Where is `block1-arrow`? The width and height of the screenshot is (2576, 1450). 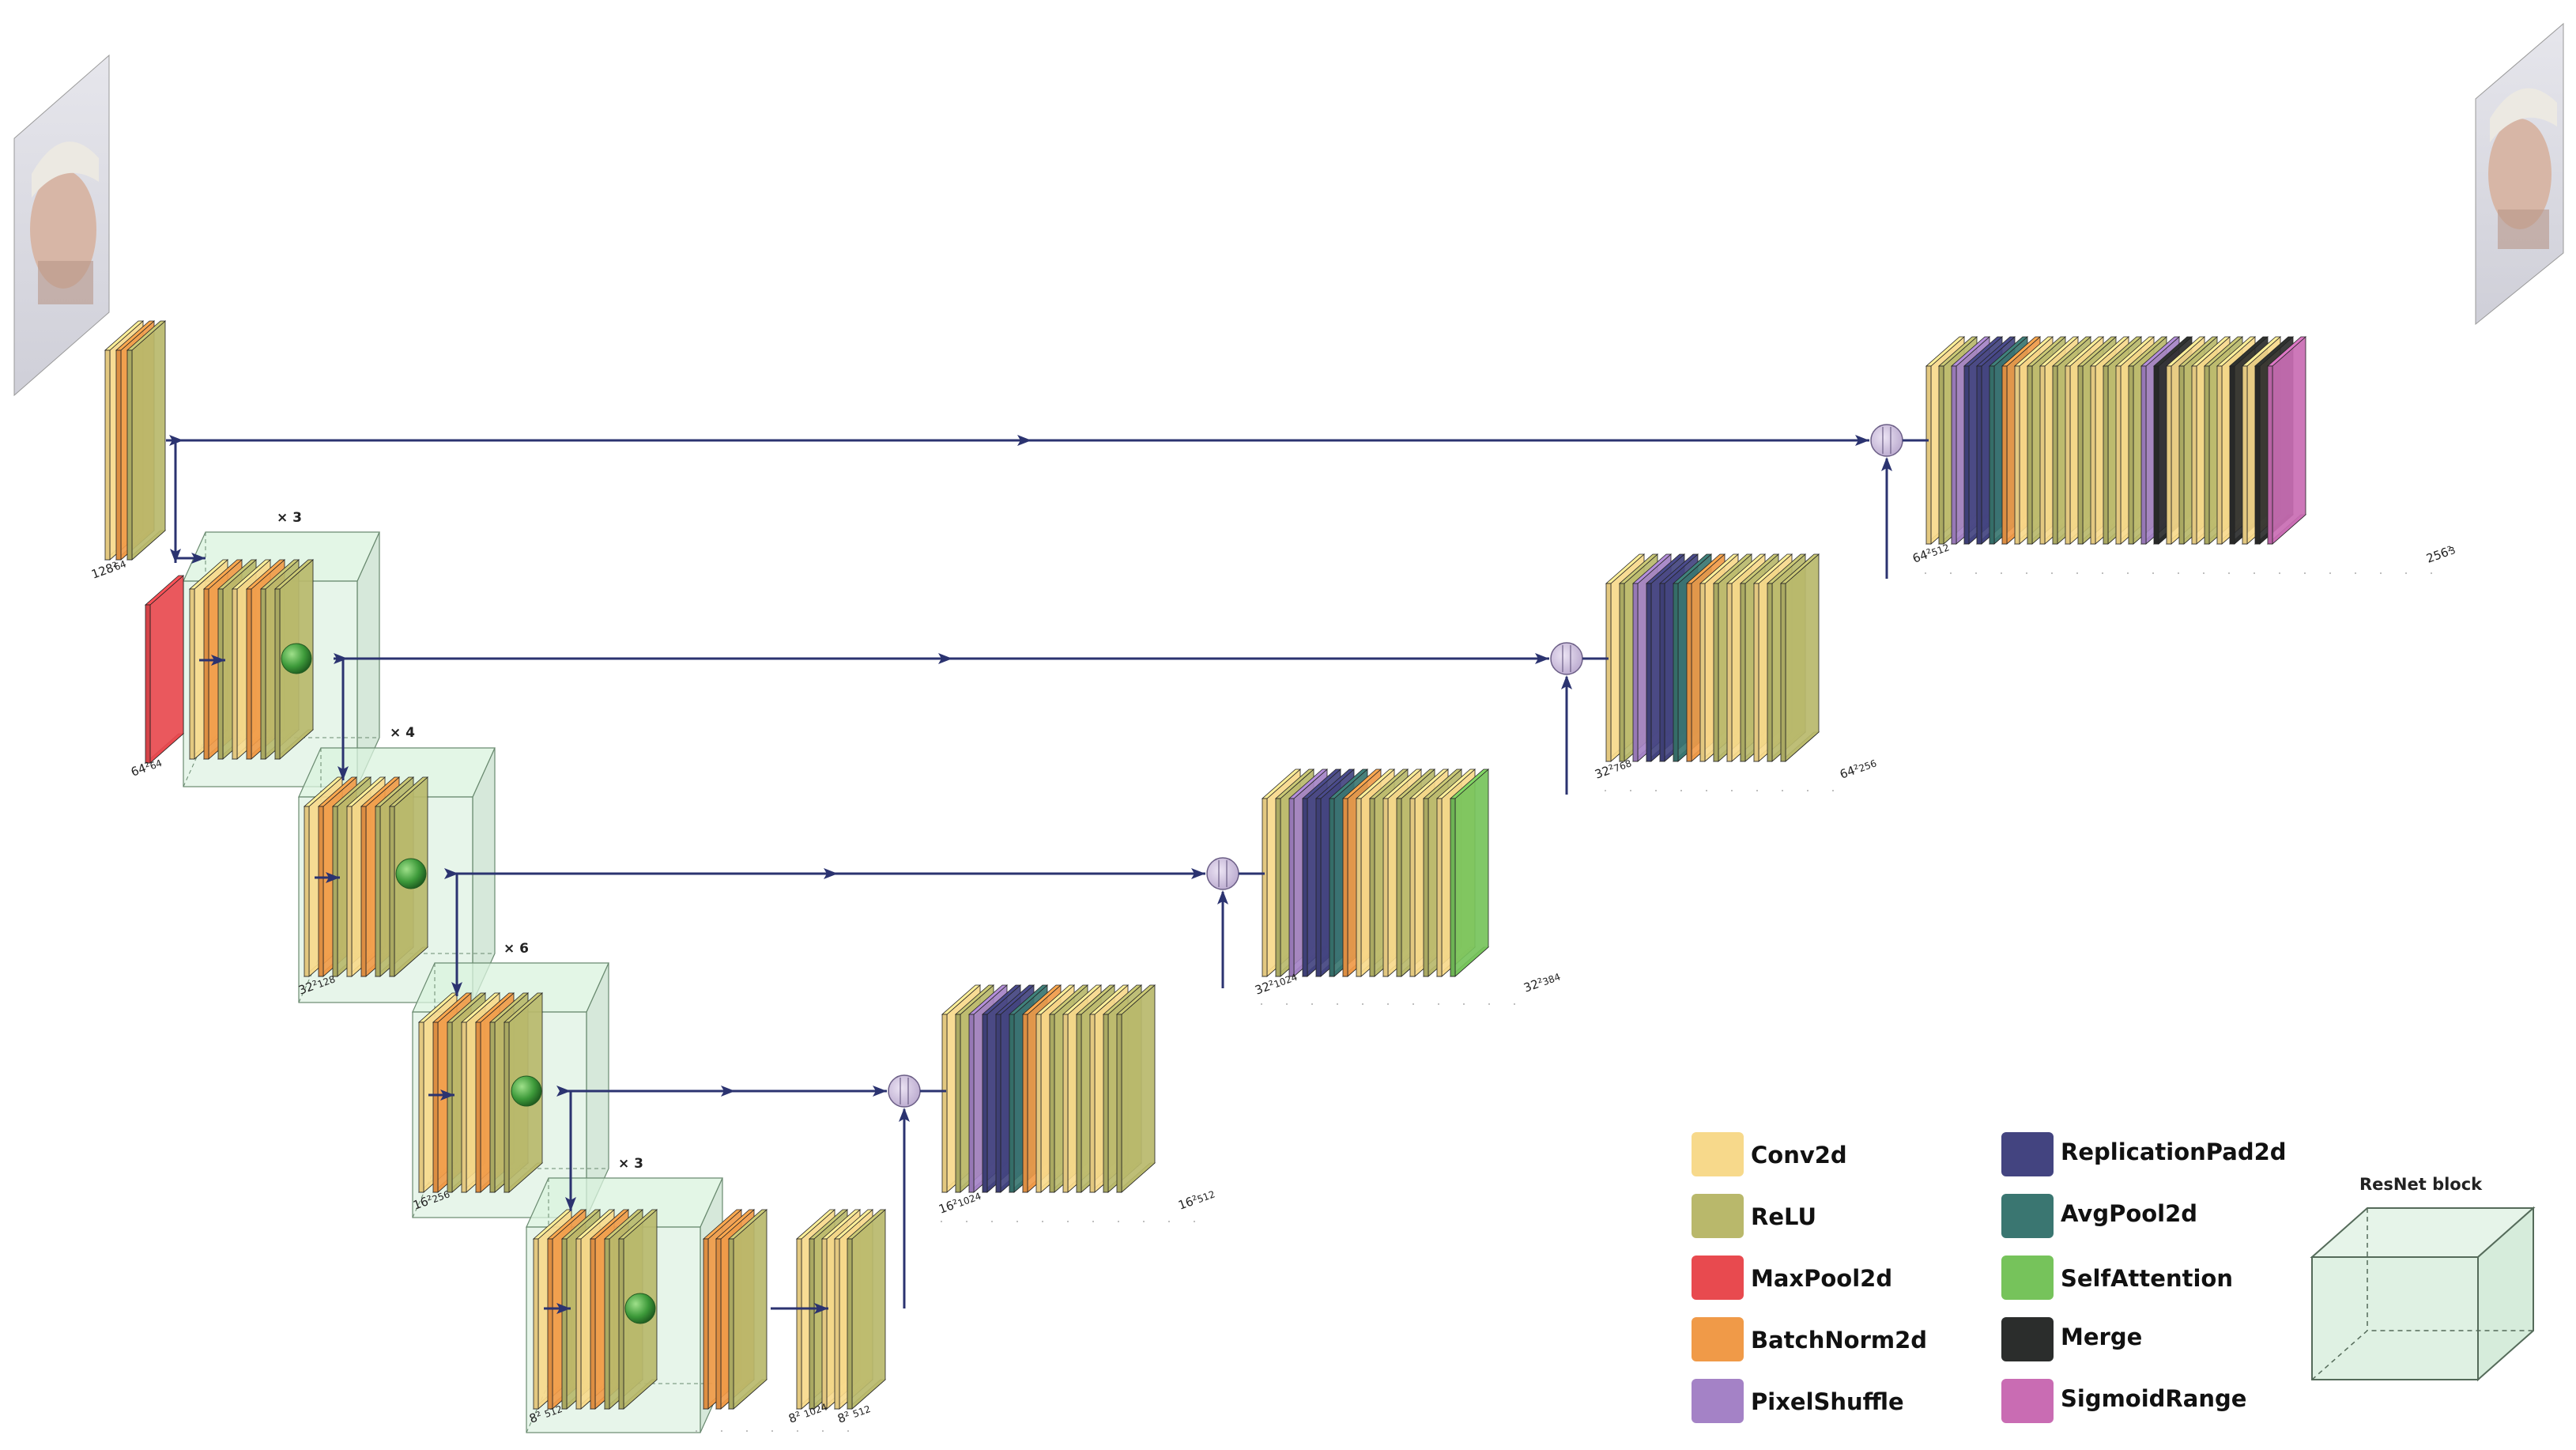
block1-arrow is located at coordinates (212, 660).